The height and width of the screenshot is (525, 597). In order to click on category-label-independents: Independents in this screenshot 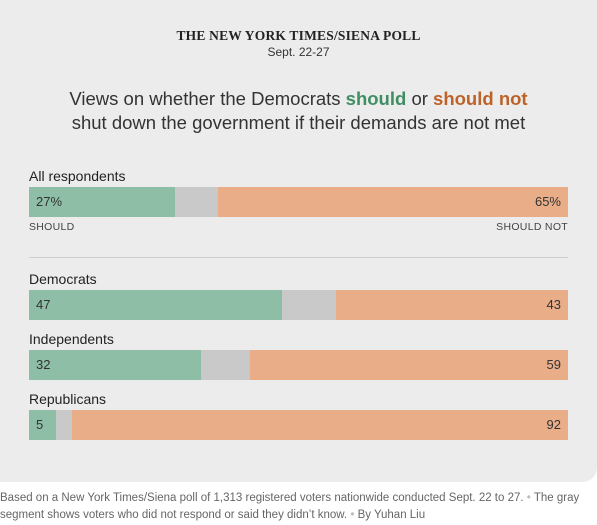, I will do `click(71, 339)`.